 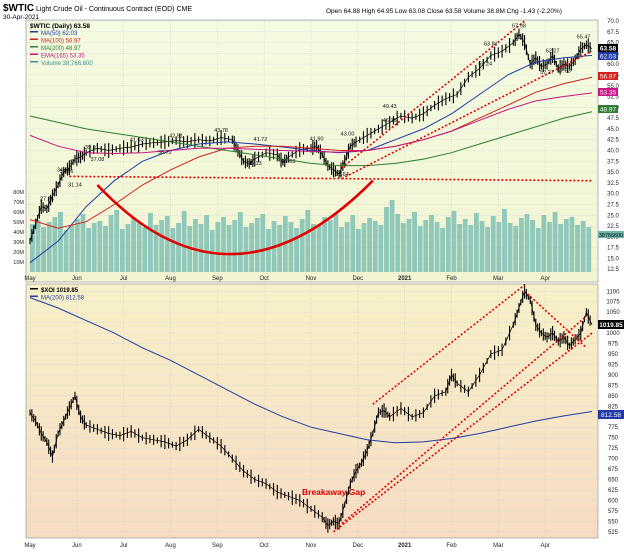 I want to click on price-label: 63.81, so click(x=491, y=45).